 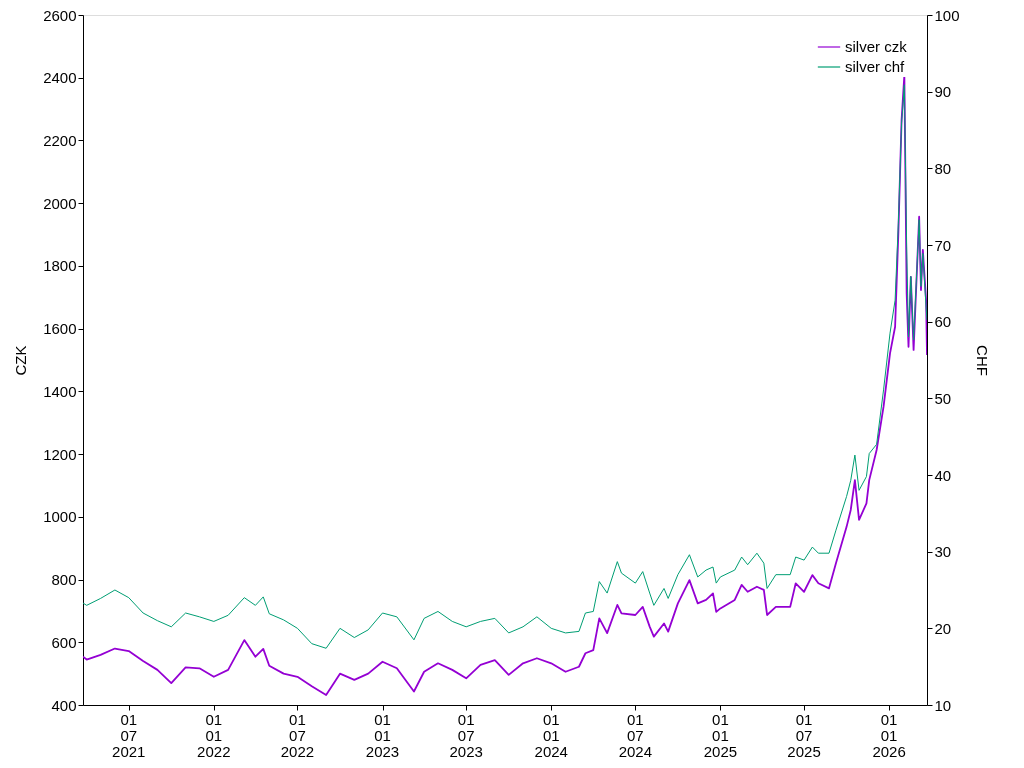 I want to click on x-tick-label: 01 01 2026, so click(x=889, y=735).